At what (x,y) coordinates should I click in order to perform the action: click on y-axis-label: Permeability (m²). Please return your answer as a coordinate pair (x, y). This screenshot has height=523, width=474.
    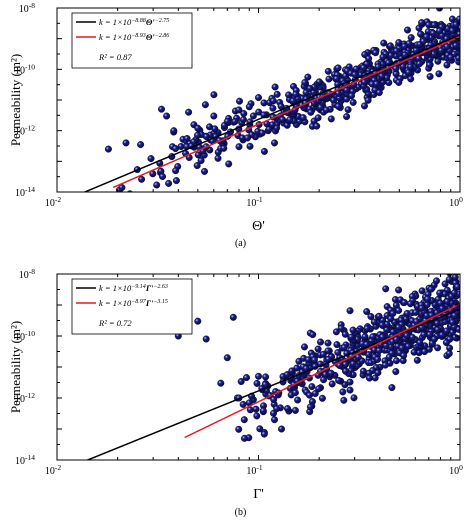
    Looking at the image, I should click on (15, 100).